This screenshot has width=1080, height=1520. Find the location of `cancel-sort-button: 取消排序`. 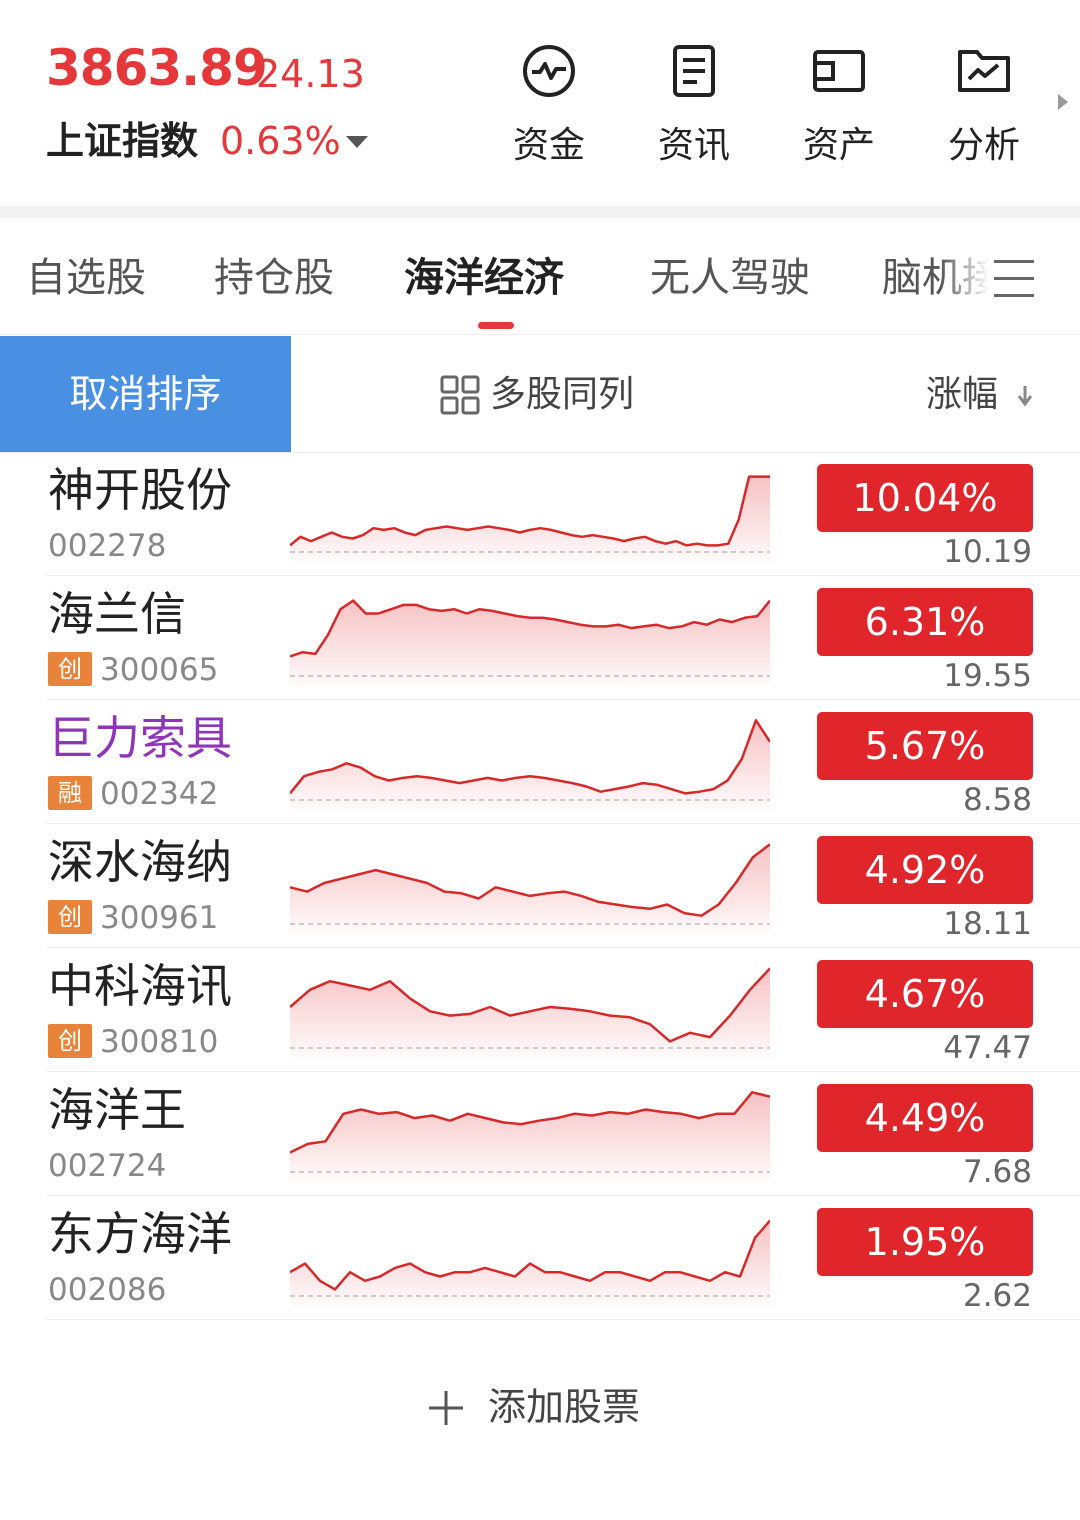

cancel-sort-button: 取消排序 is located at coordinates (145, 394).